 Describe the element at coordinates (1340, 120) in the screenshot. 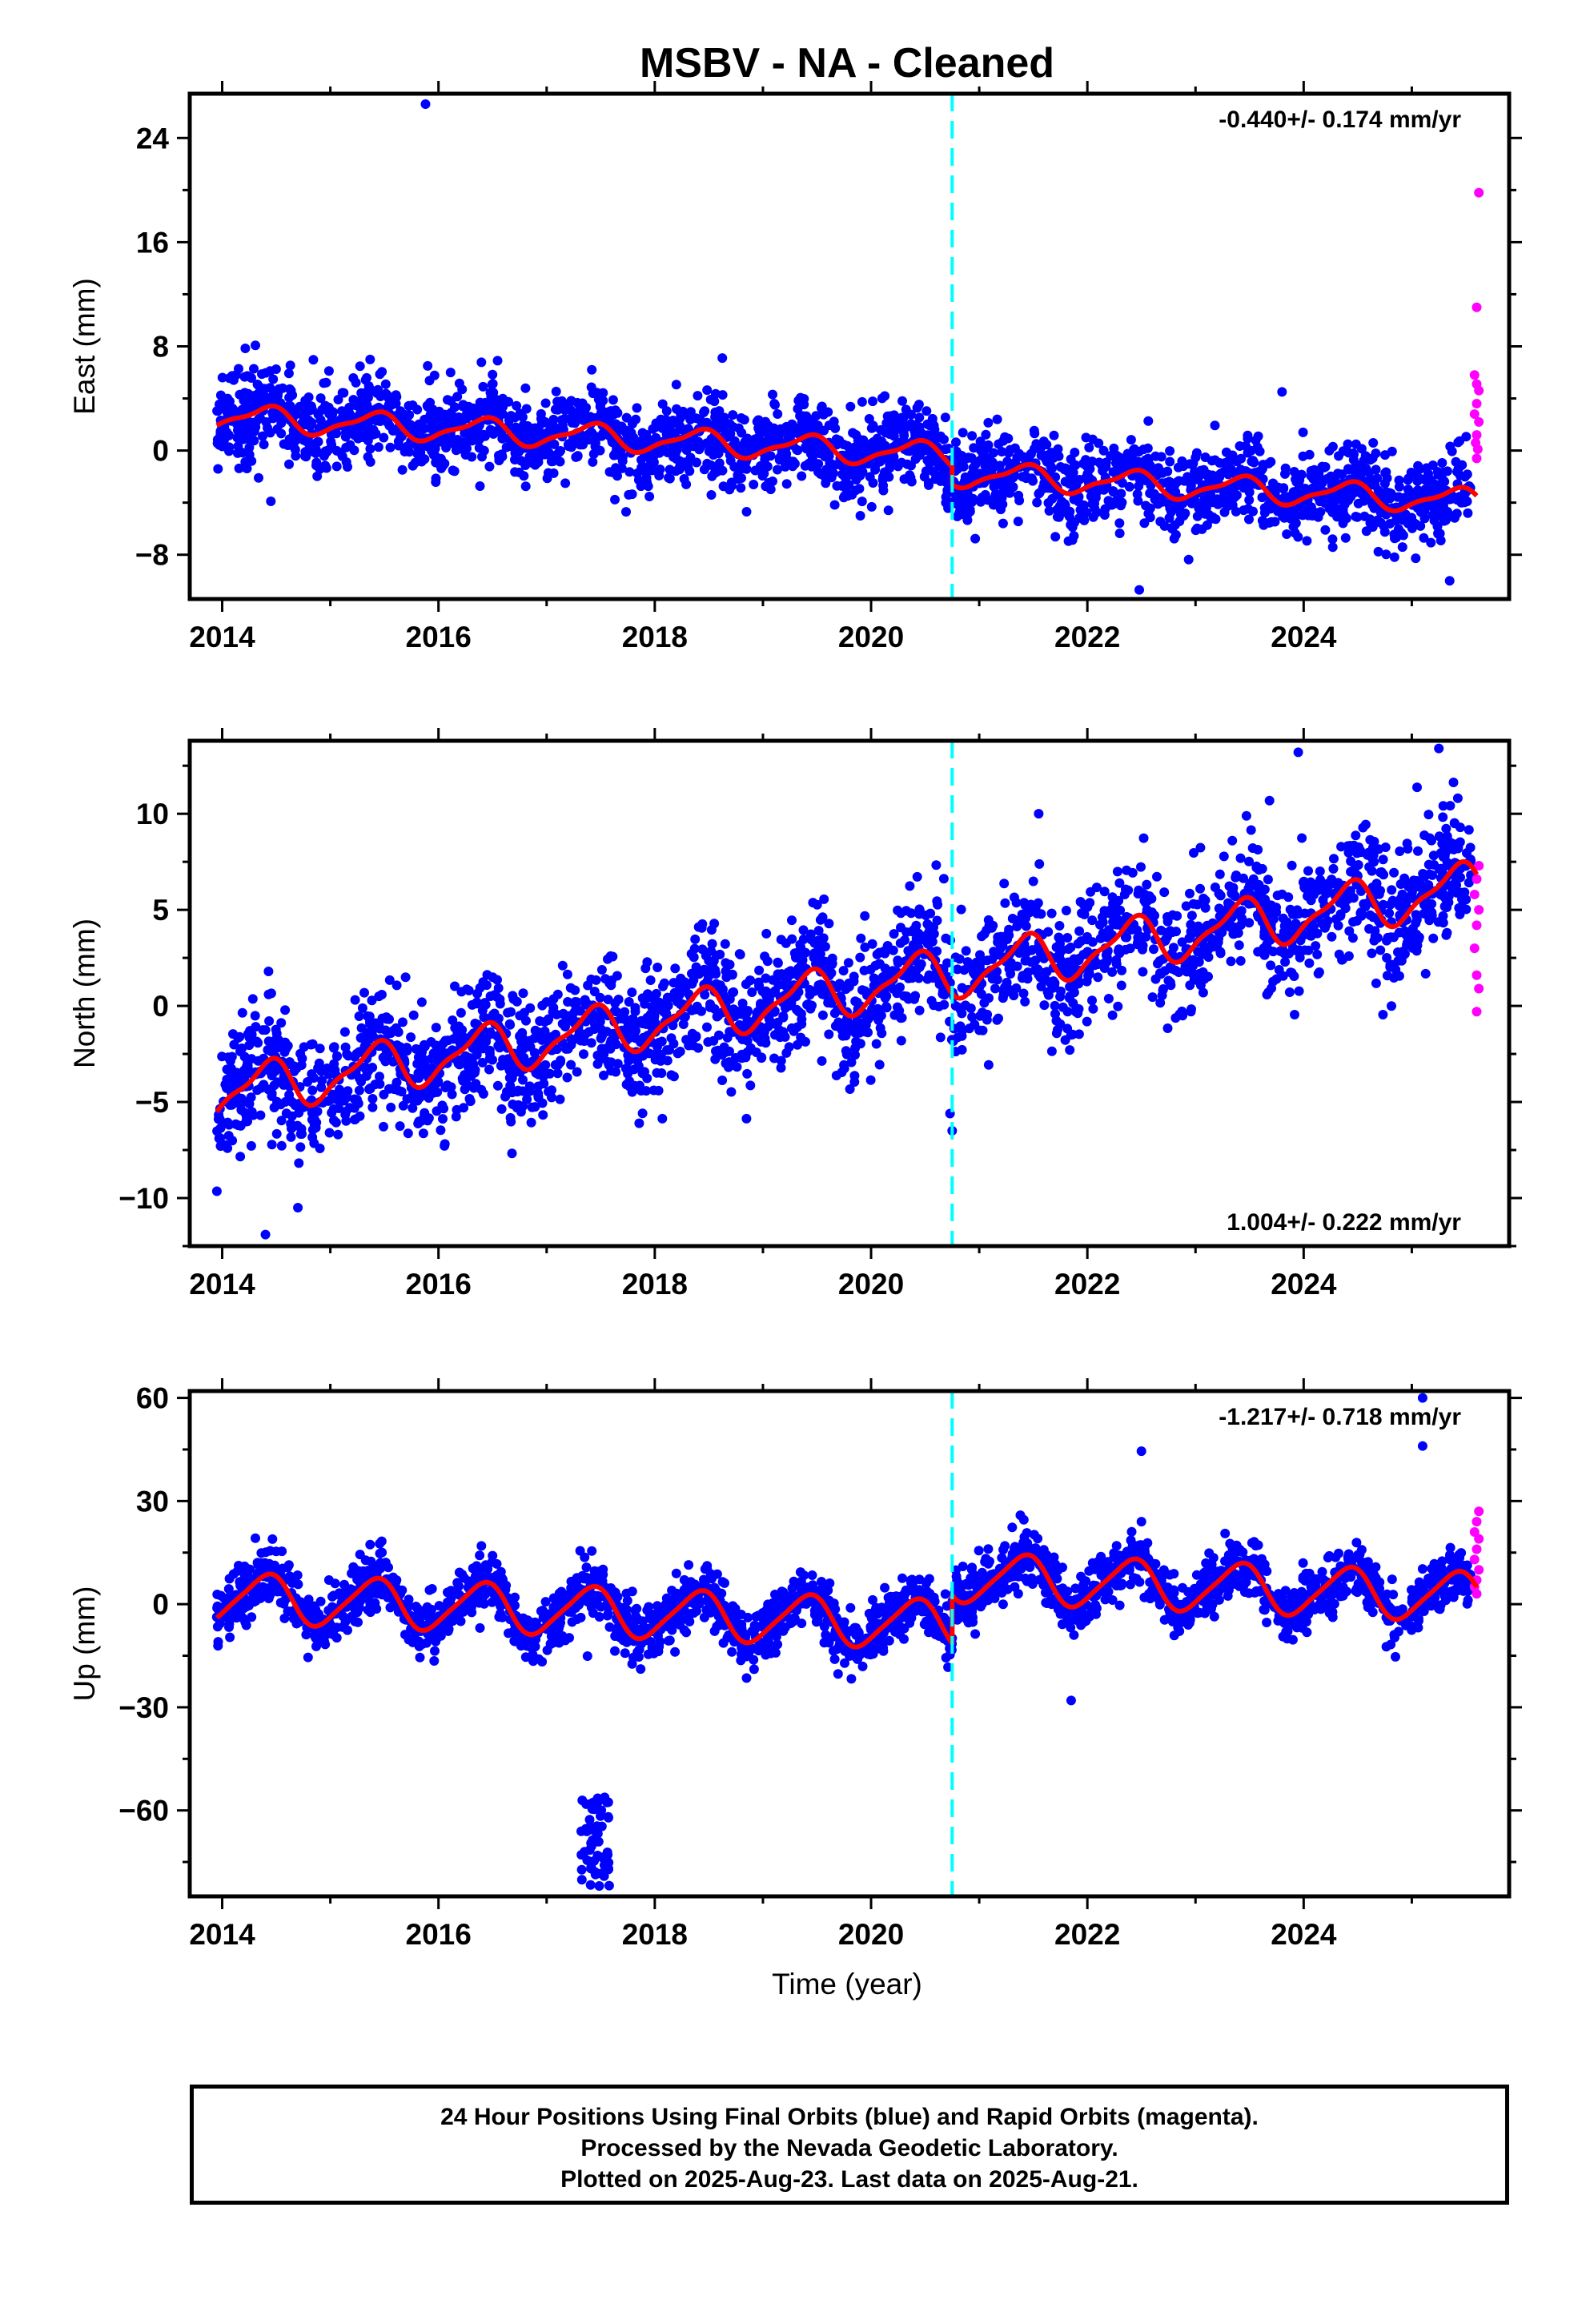

I see `rate-annotation: -0.440+/- 0.174 mm/yr` at that location.